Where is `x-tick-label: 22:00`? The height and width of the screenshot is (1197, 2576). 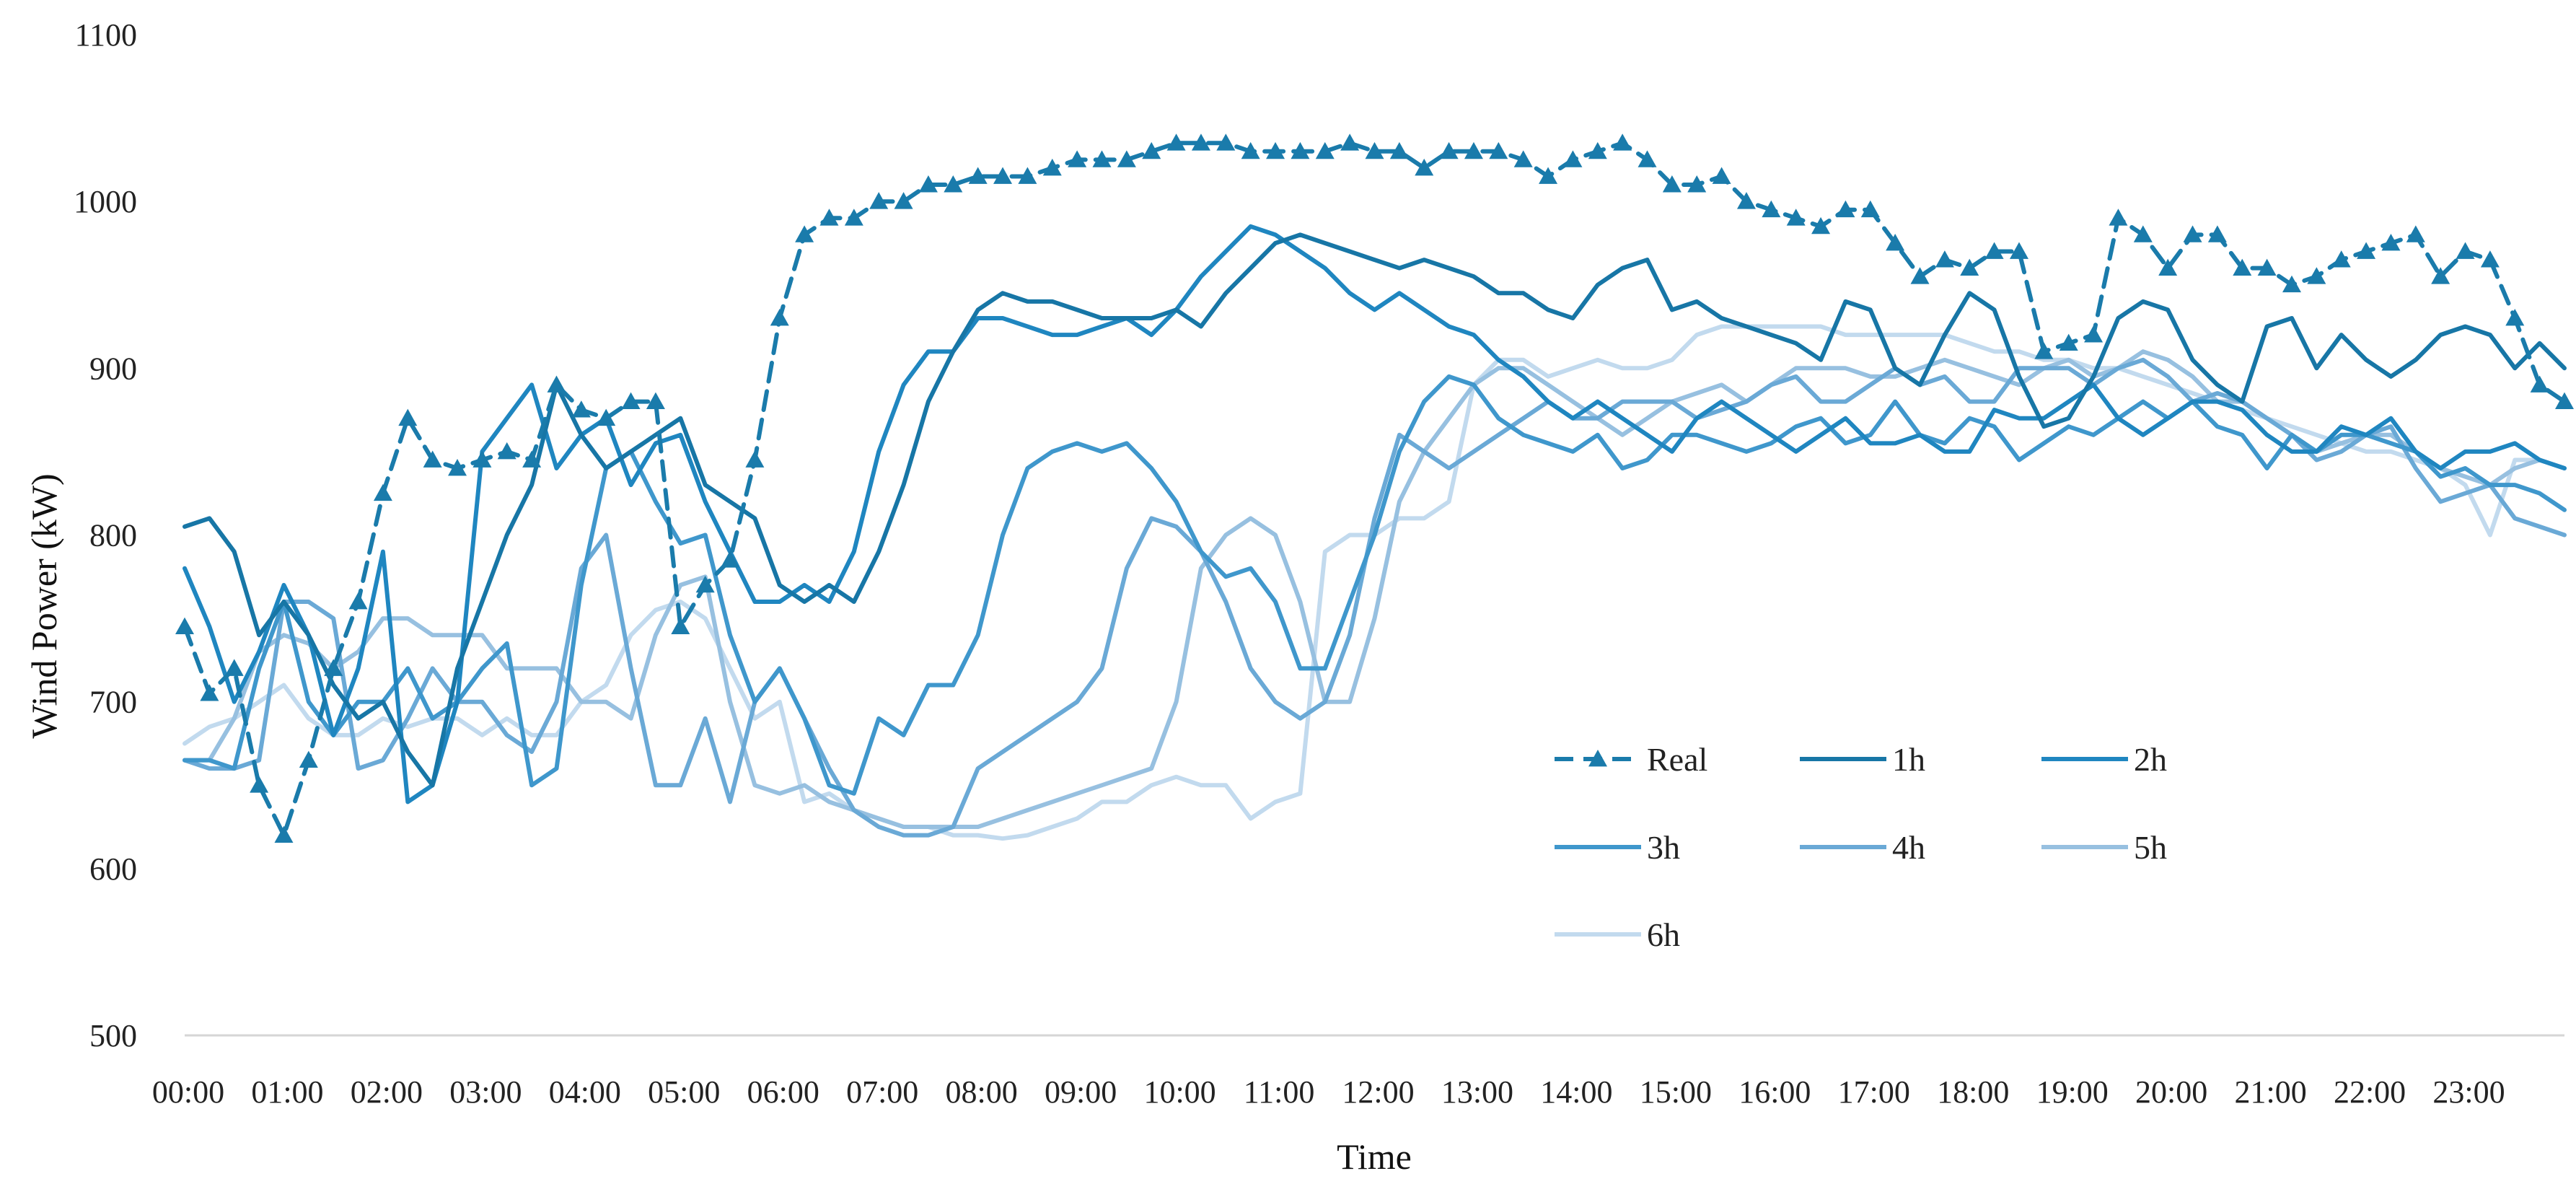
x-tick-label: 22:00 is located at coordinates (2370, 1092).